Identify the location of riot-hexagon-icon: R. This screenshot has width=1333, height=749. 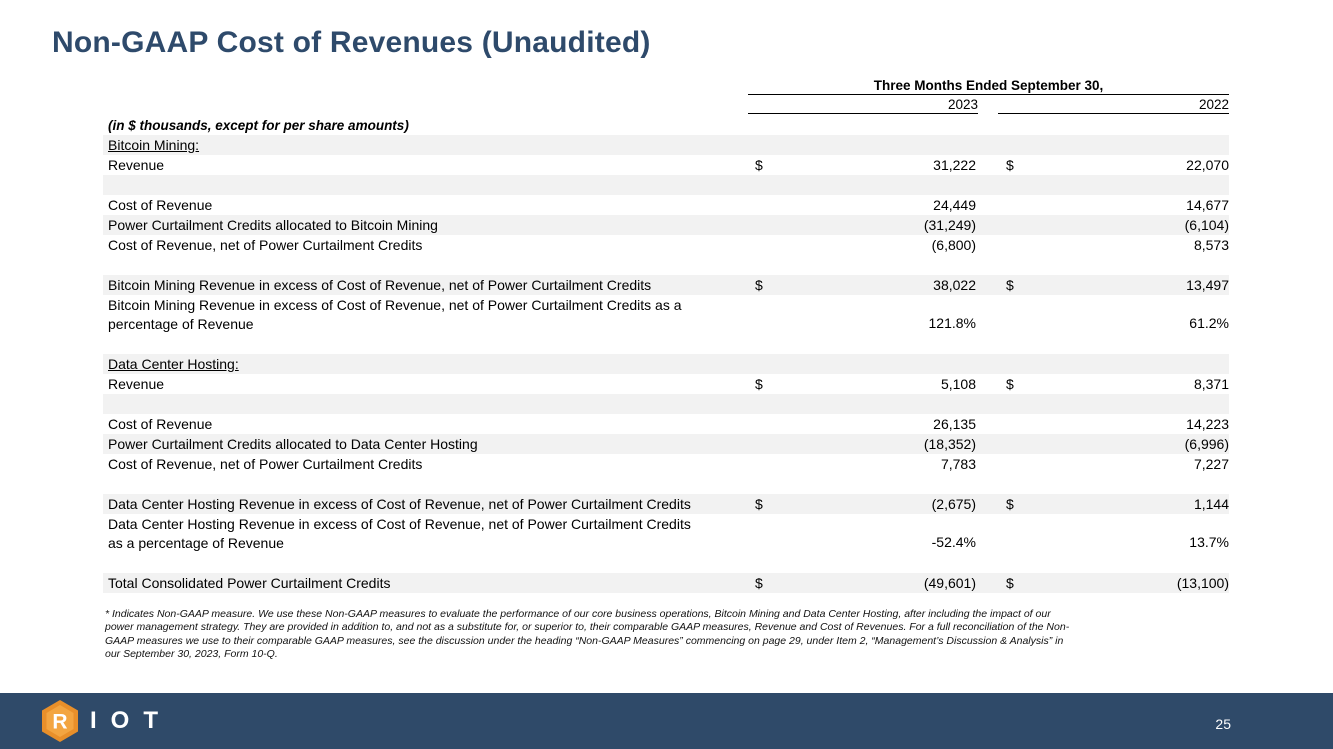
(60, 721).